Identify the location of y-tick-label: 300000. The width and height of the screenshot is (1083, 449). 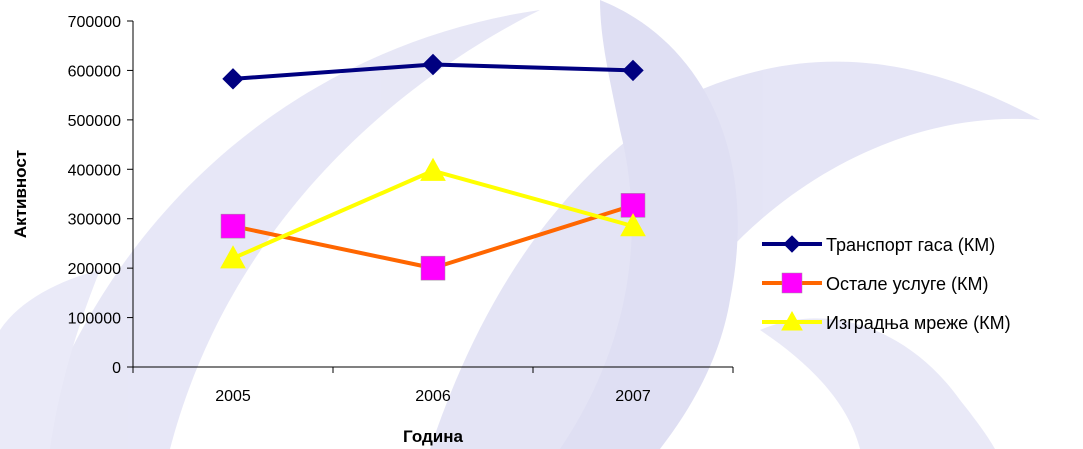
(94, 220).